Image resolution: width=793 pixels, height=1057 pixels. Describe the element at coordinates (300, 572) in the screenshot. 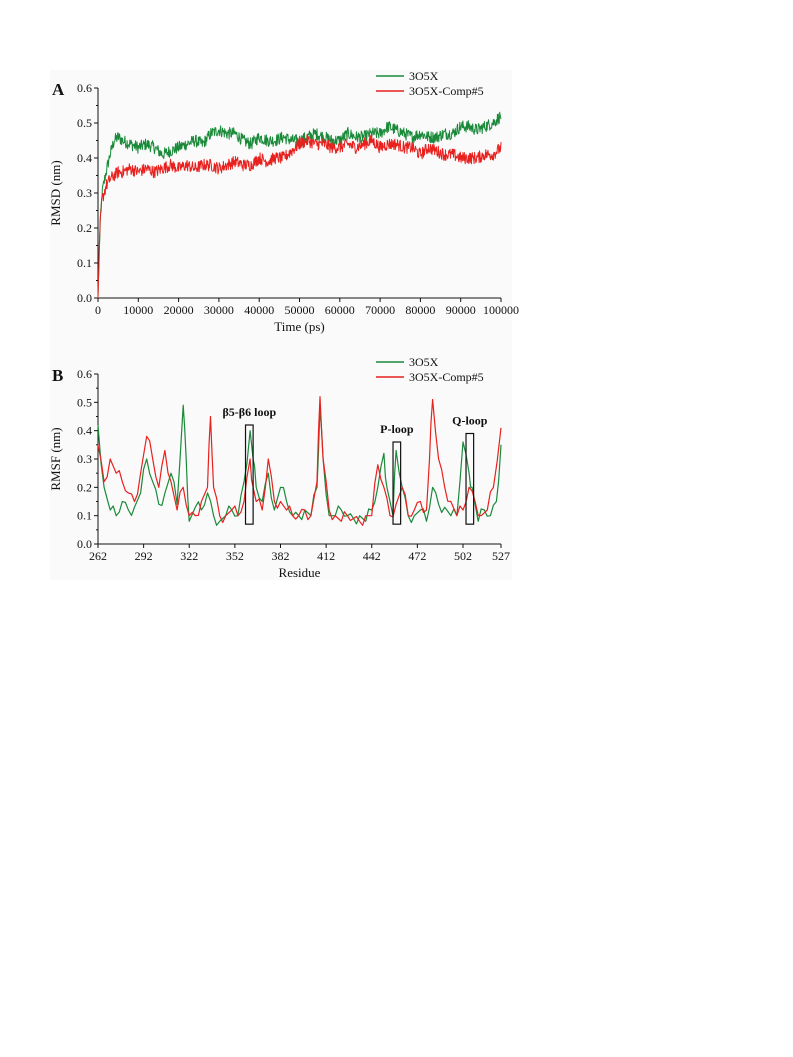

I see `x-axis-title: Residue` at that location.